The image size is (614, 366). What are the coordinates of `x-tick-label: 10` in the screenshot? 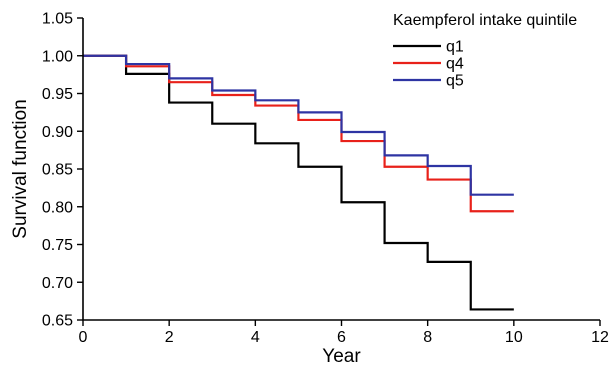 It's located at (514, 337).